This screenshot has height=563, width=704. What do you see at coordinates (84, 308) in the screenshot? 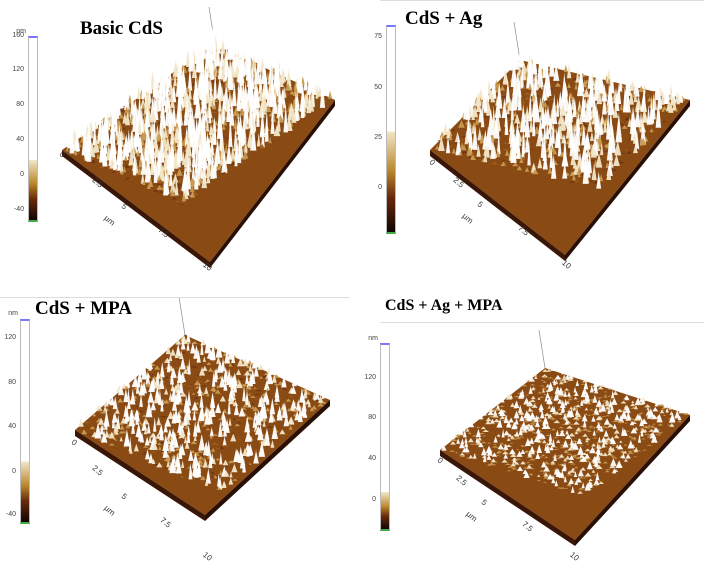
I see `panel-title: CdS + MPA` at bounding box center [84, 308].